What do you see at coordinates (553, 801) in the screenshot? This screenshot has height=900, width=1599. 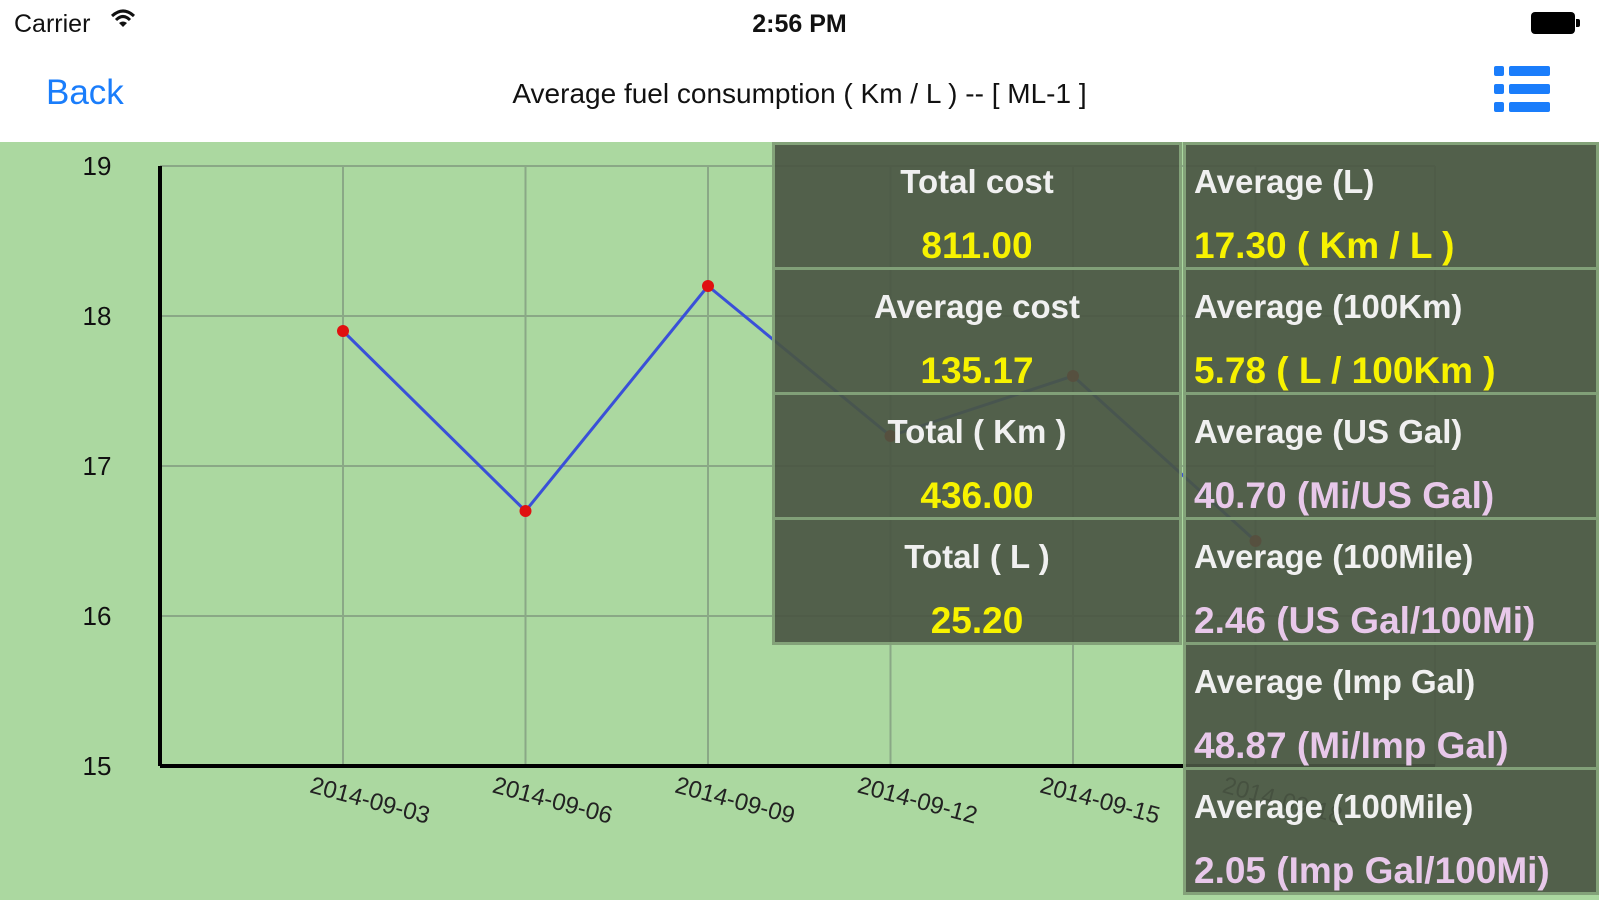 I see `x-tick-label: 2014-09-06` at bounding box center [553, 801].